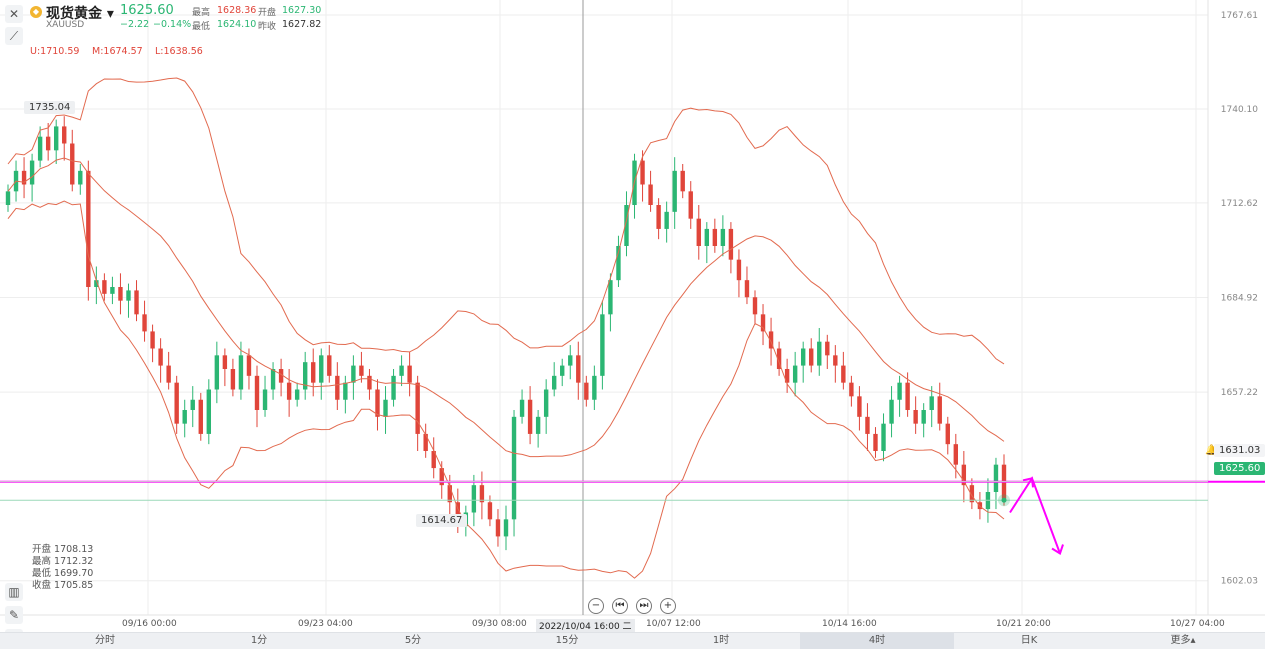 The height and width of the screenshot is (649, 1265). What do you see at coordinates (80, 14) in the screenshot?
I see `instrument-name: 现货黄金 ▾` at bounding box center [80, 14].